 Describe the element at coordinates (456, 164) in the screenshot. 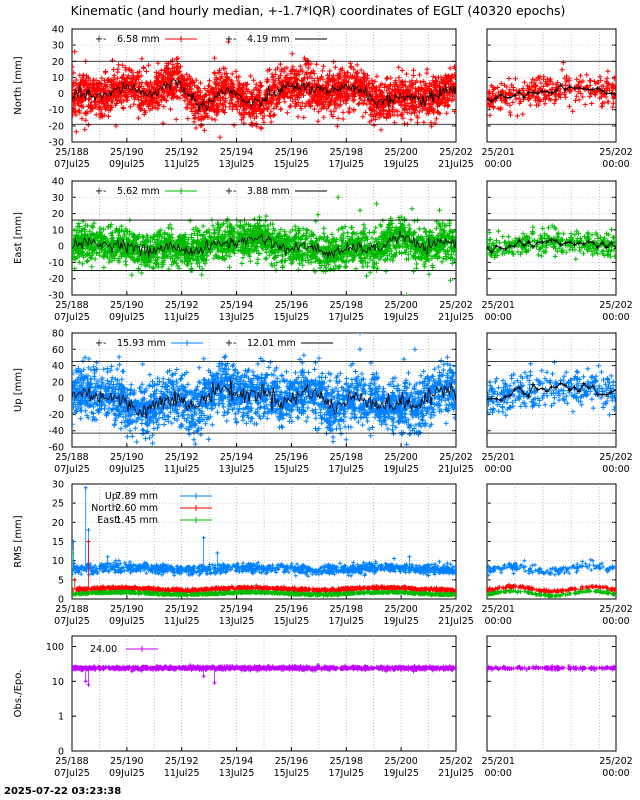

I see `north-xtick-date: 21Jul25` at that location.